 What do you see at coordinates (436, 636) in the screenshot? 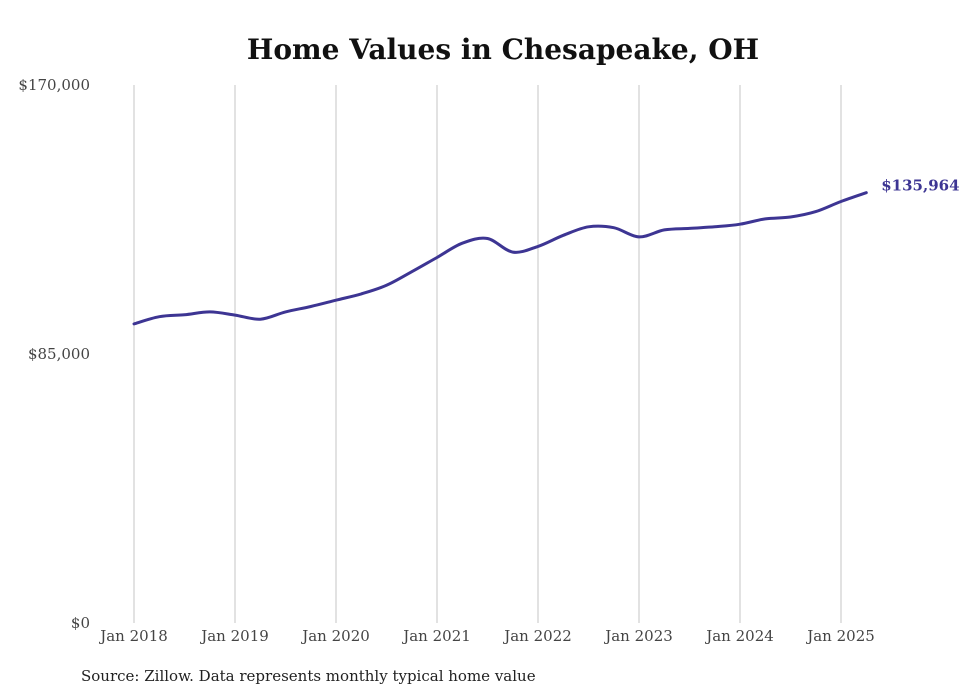
I see `x-tick-label: Jan 2021` at bounding box center [436, 636].